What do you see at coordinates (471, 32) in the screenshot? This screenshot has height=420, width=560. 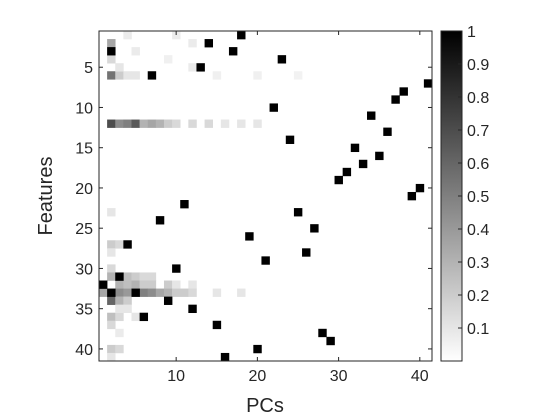 I see `colorbar-tick-label: 1` at bounding box center [471, 32].